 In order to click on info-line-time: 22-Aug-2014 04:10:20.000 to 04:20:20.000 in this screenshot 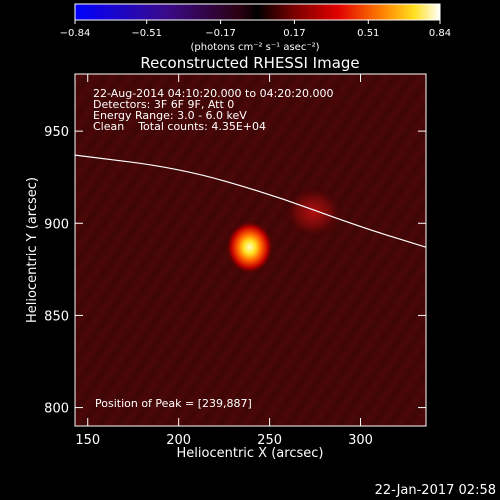, I will do `click(213, 93)`.